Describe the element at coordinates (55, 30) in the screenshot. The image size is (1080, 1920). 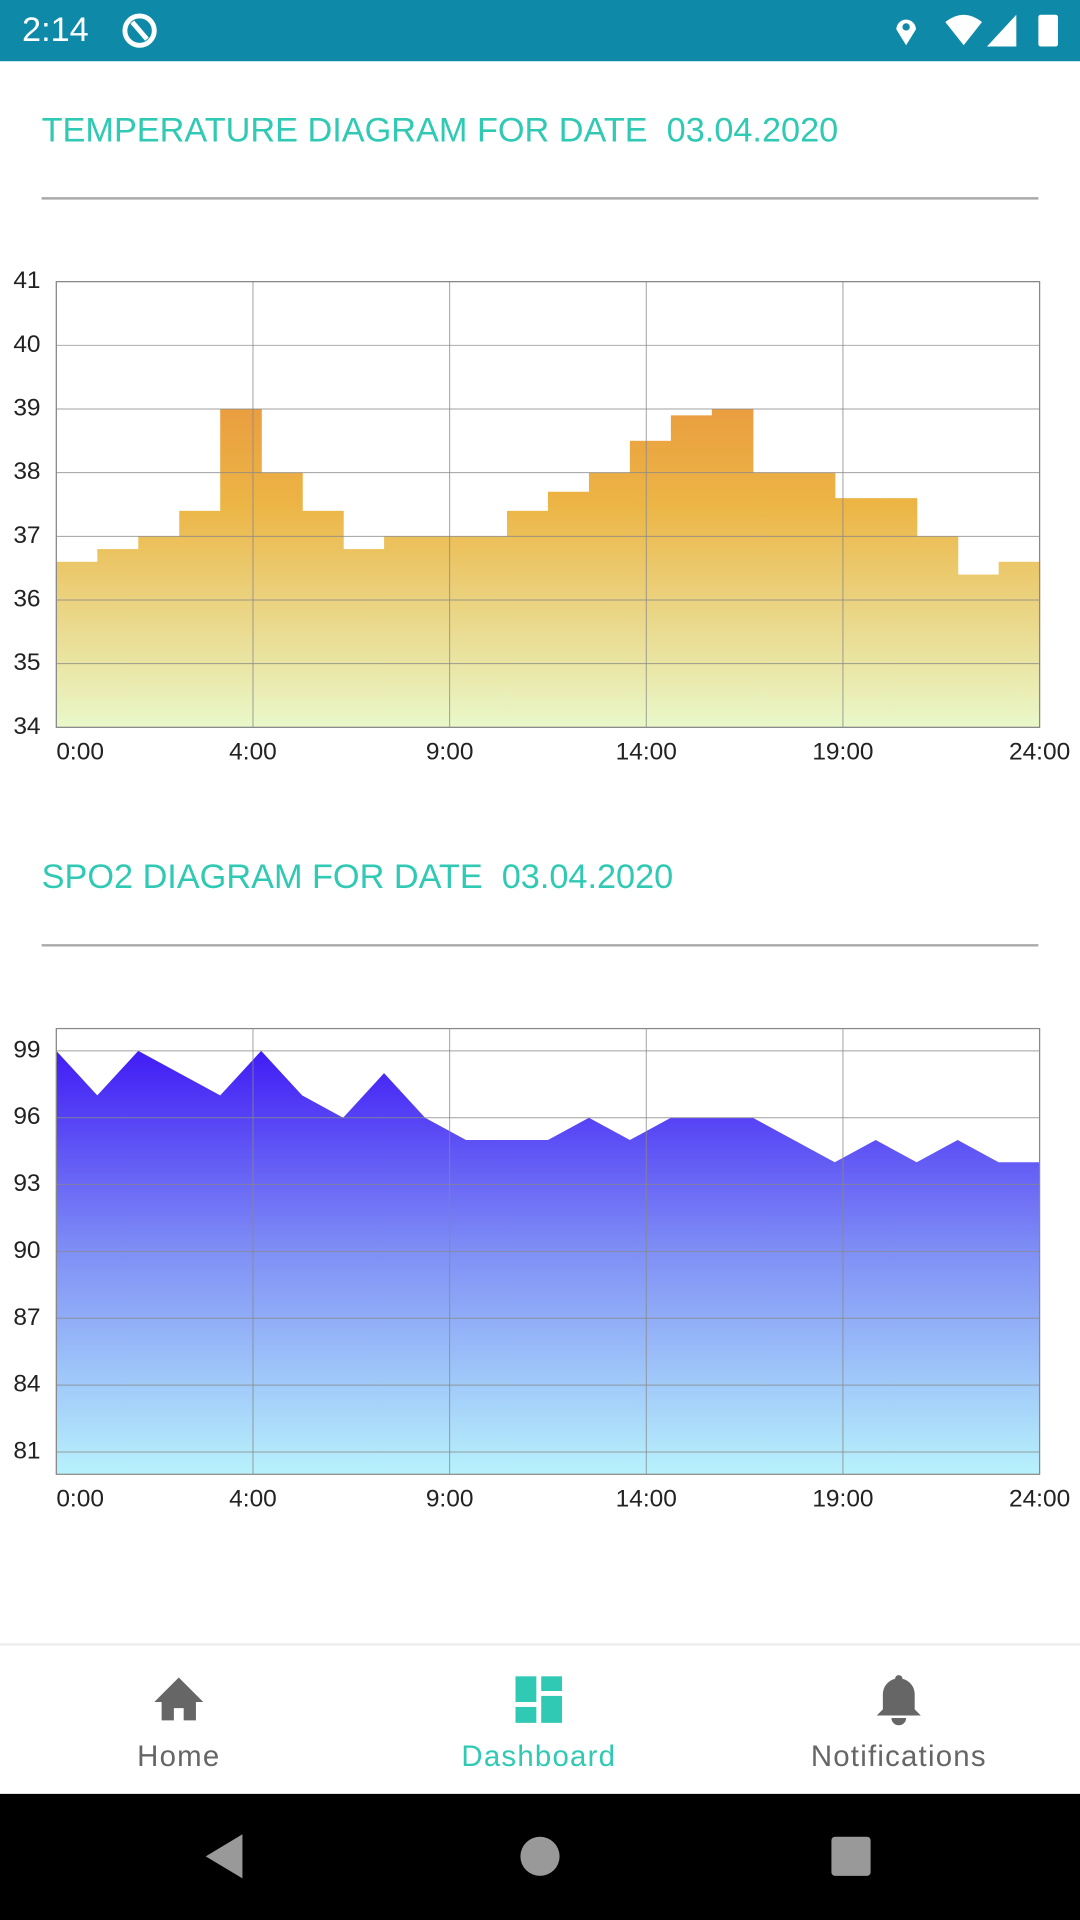
I see `status-time: 2:14` at that location.